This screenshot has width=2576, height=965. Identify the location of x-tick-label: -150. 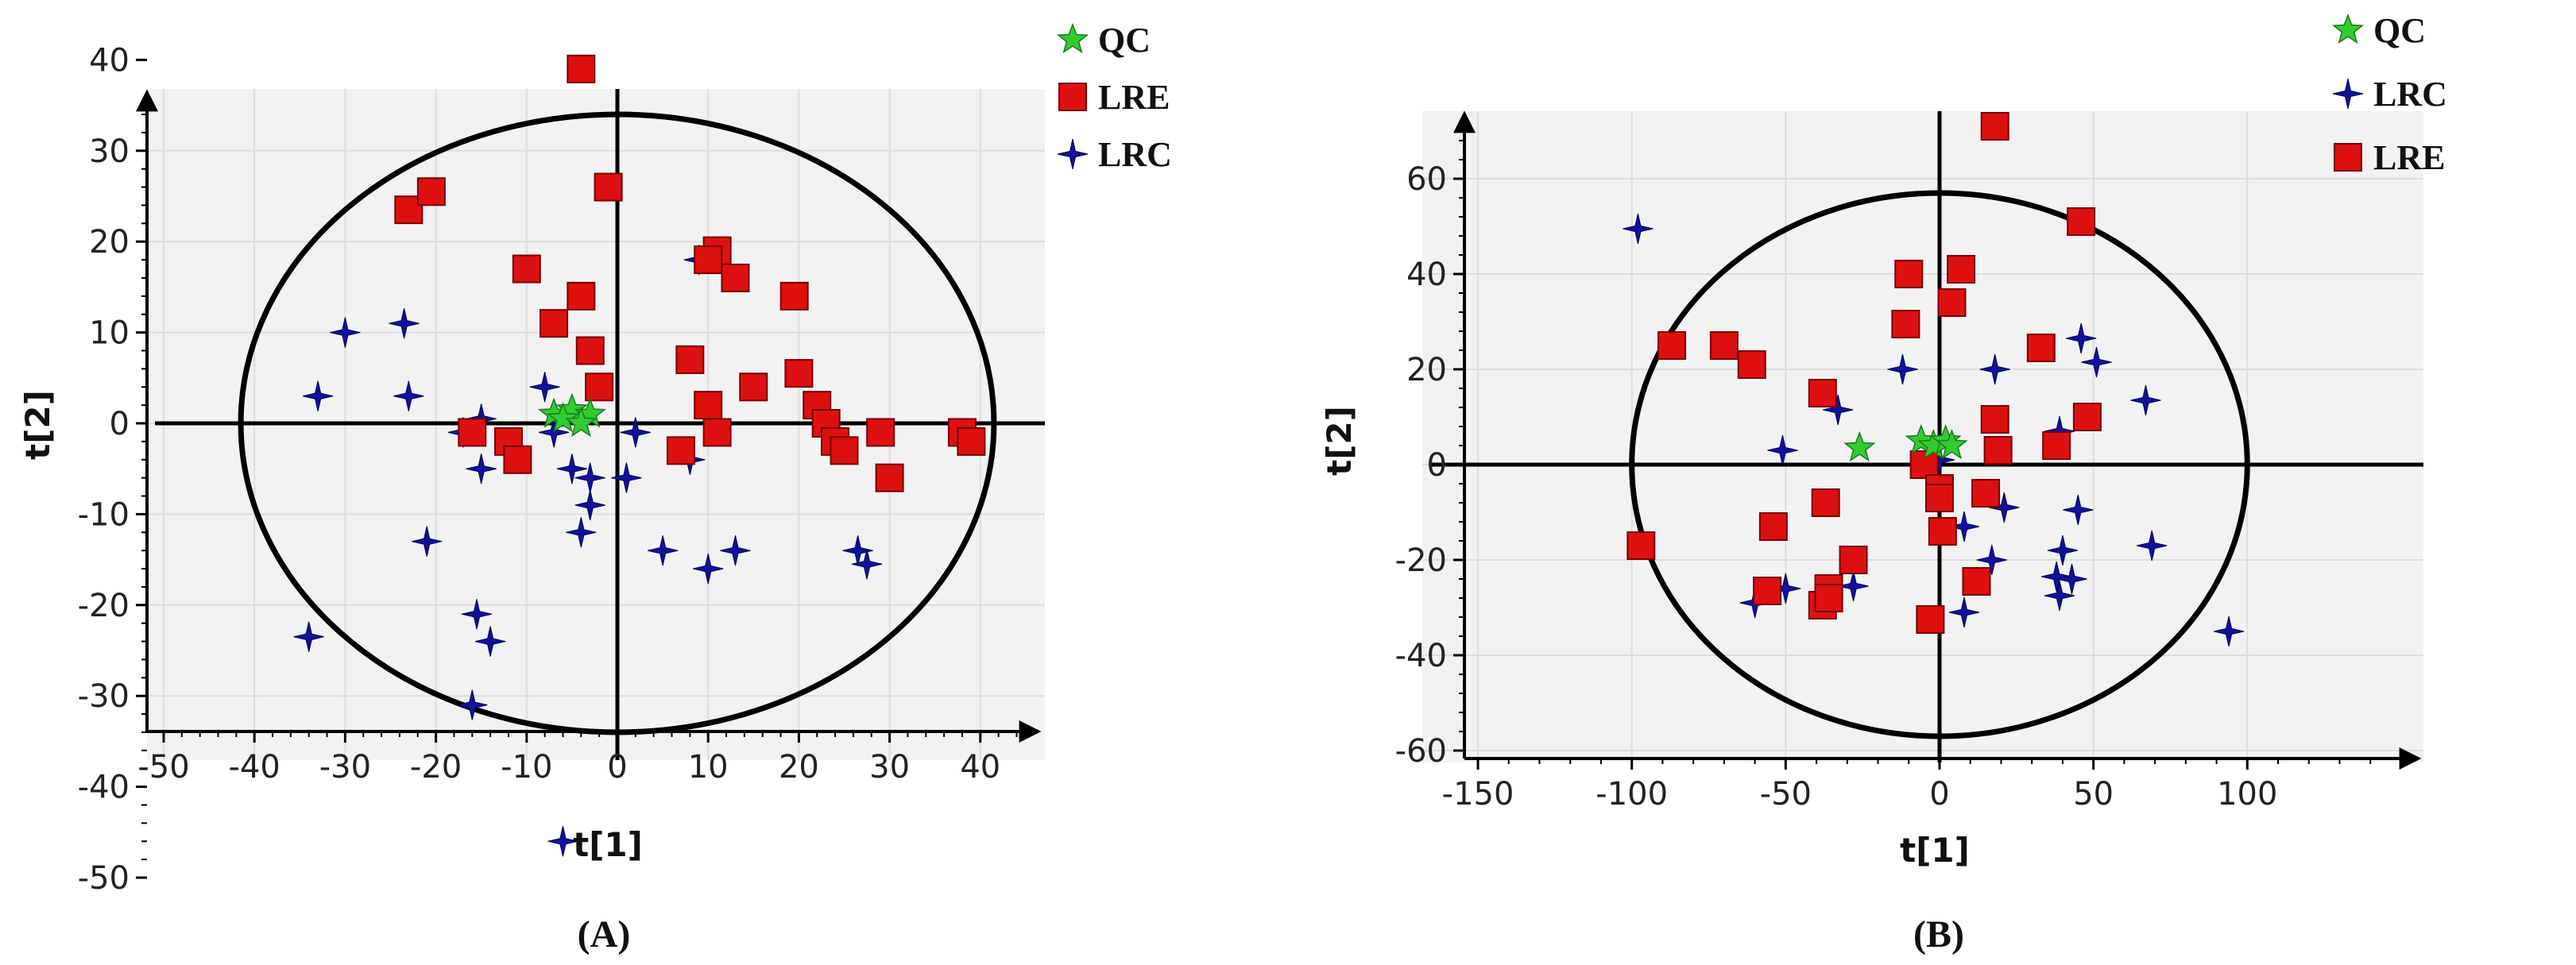
(1478, 794).